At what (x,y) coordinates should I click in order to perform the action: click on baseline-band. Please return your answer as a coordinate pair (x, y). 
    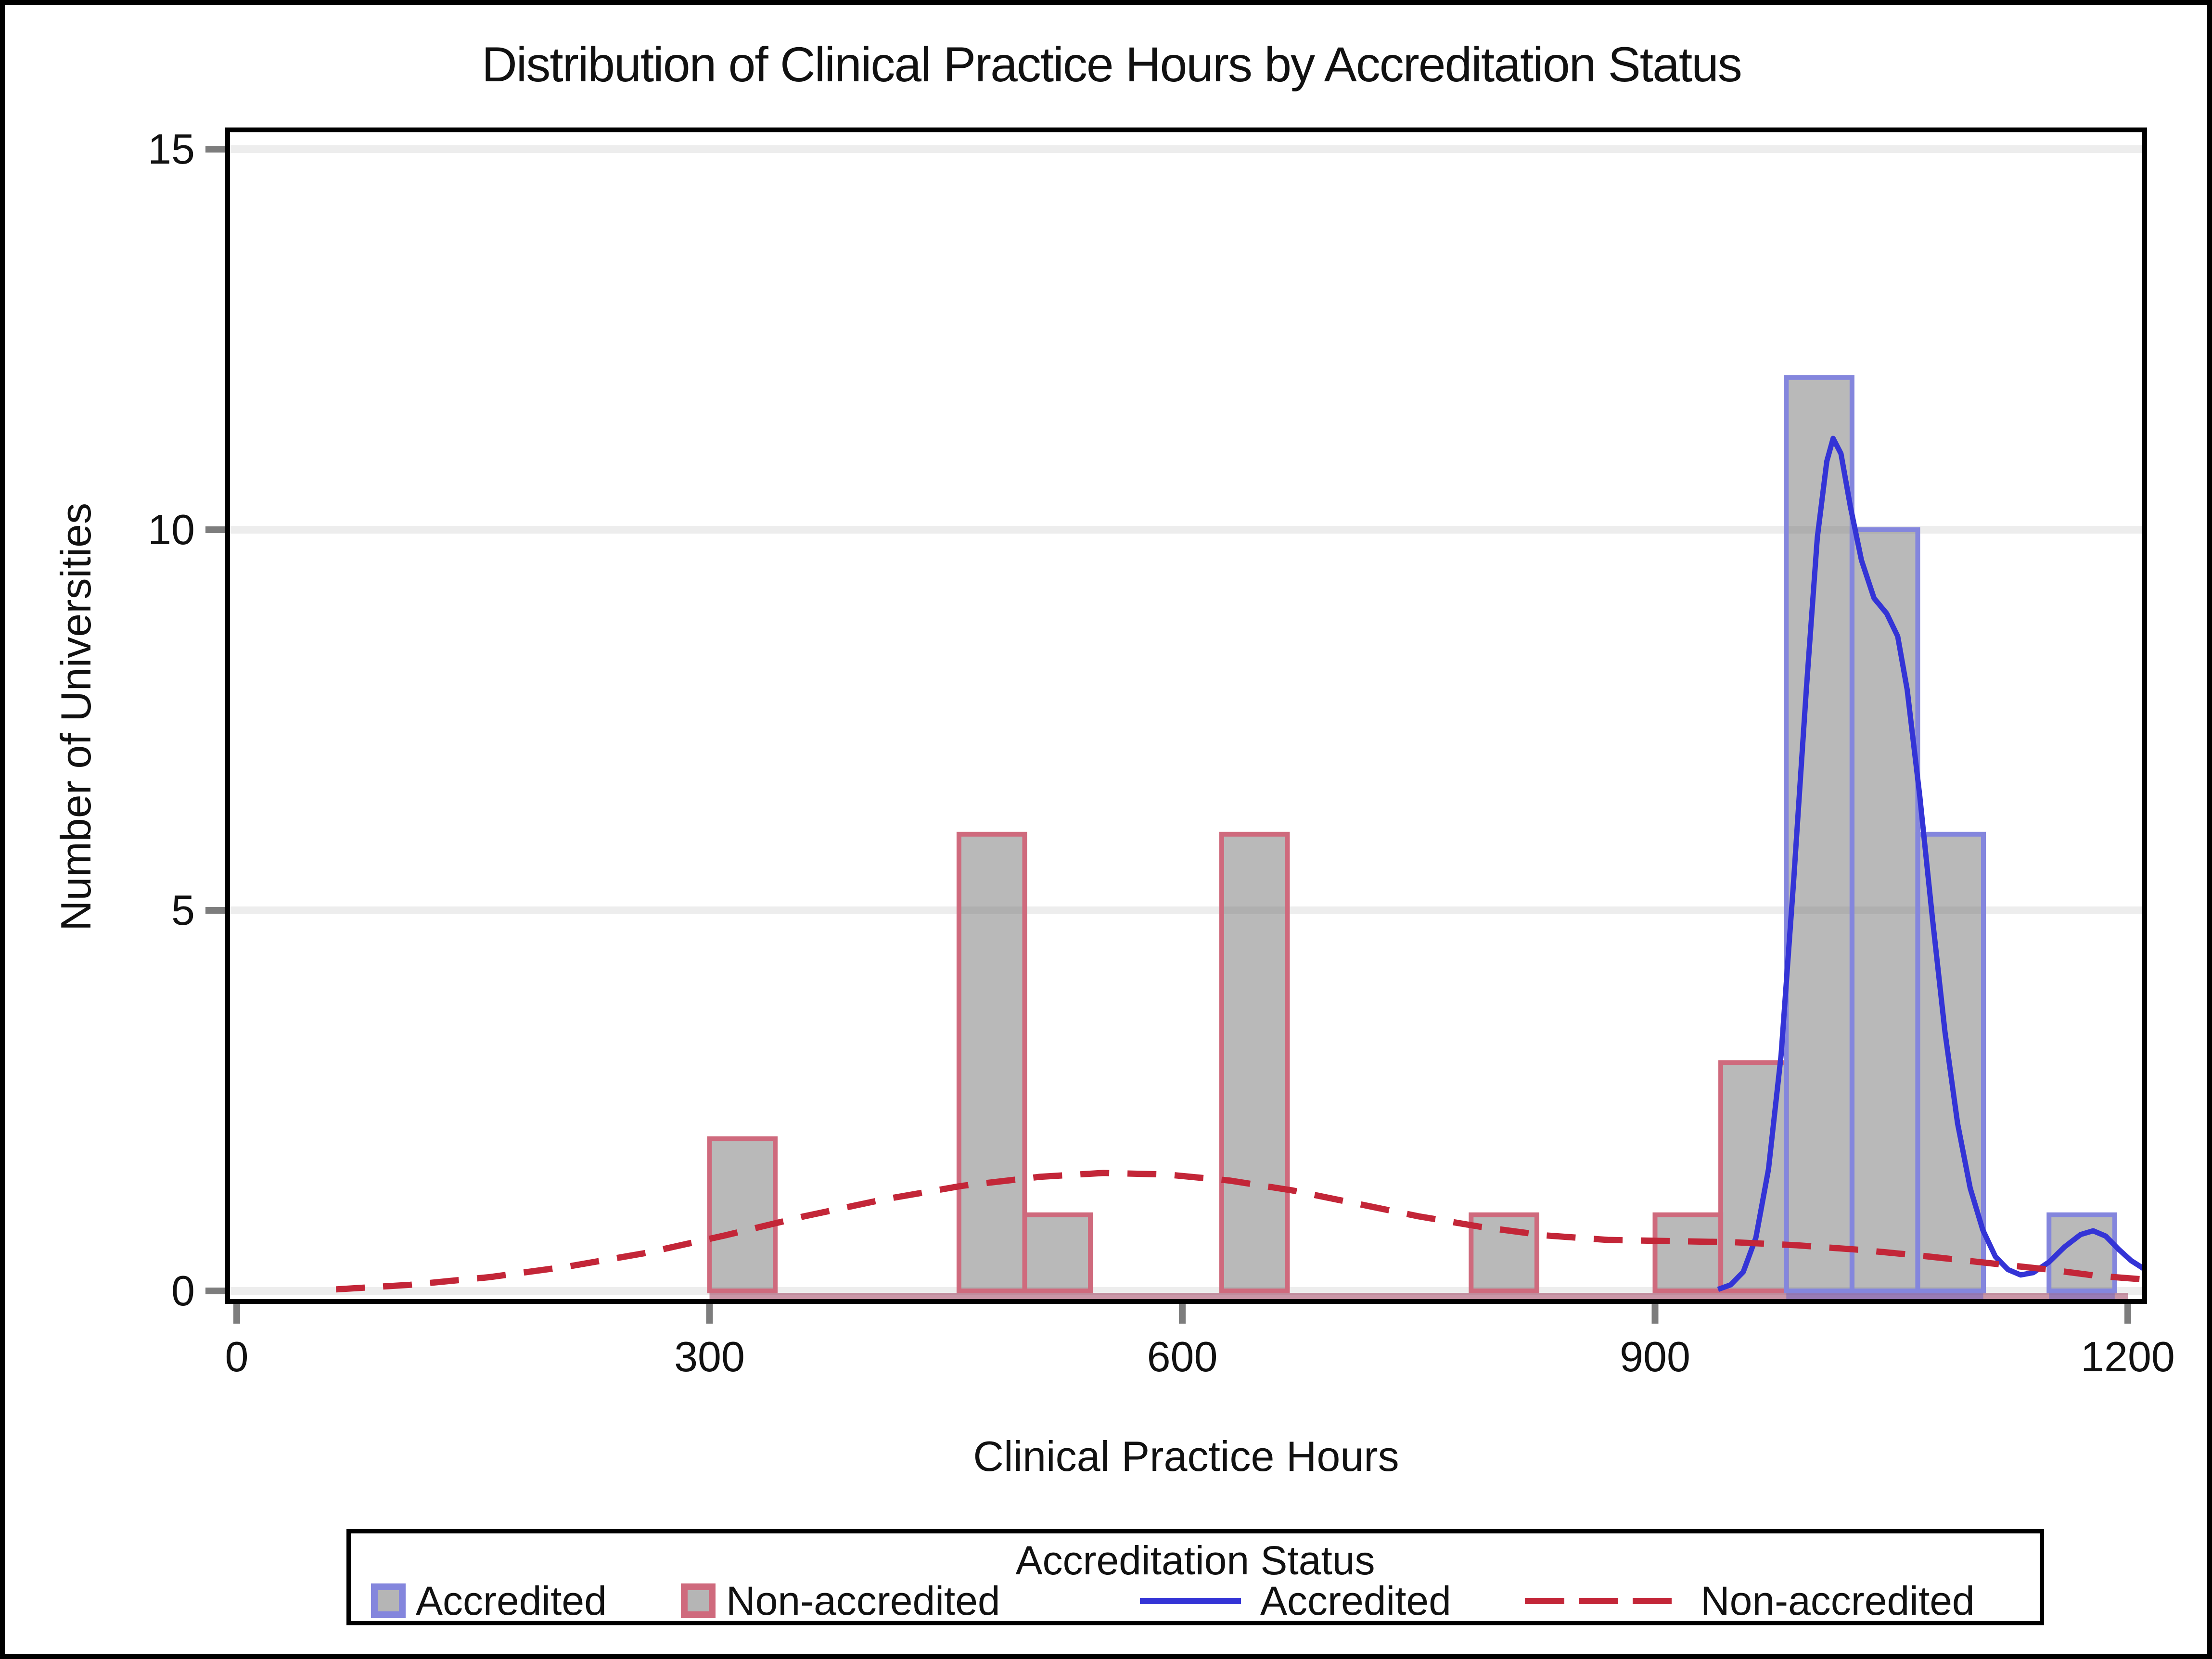
    Looking at the image, I should click on (1418, 1297).